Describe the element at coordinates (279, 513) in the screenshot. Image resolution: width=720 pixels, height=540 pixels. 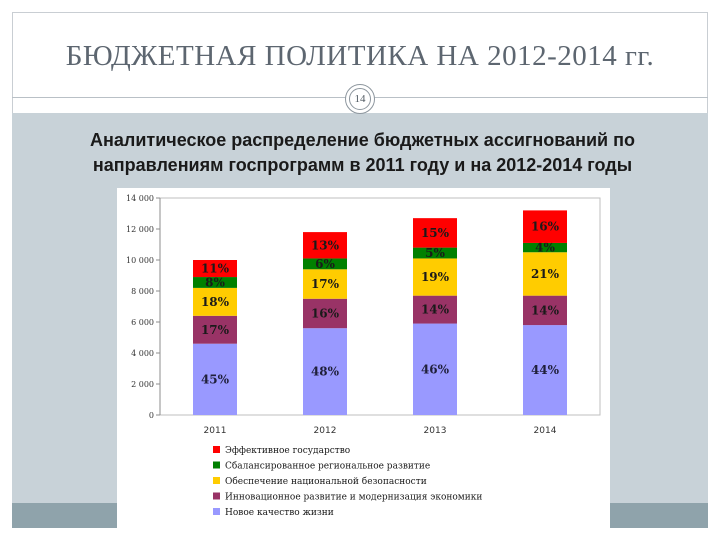
I see `legend-label: Новое качество жизни` at that location.